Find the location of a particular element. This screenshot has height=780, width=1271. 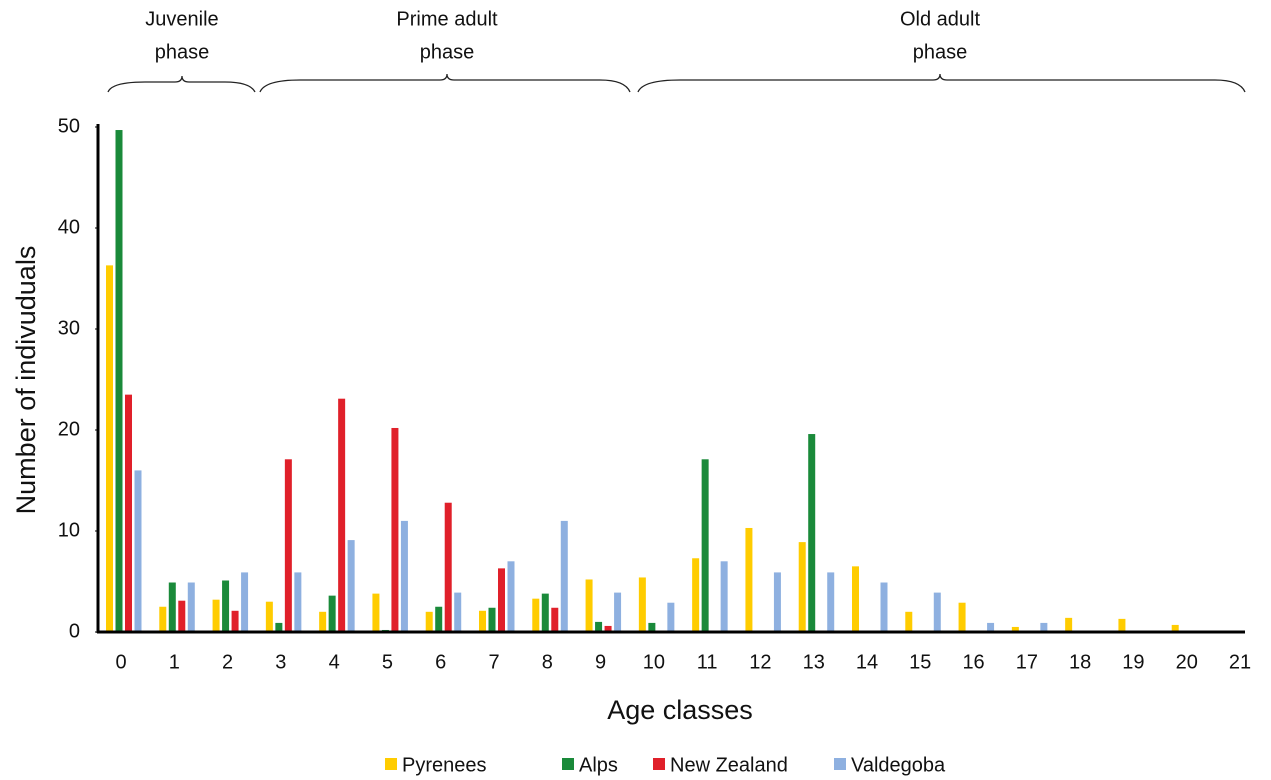

y-tick-label: 30 is located at coordinates (69, 328).